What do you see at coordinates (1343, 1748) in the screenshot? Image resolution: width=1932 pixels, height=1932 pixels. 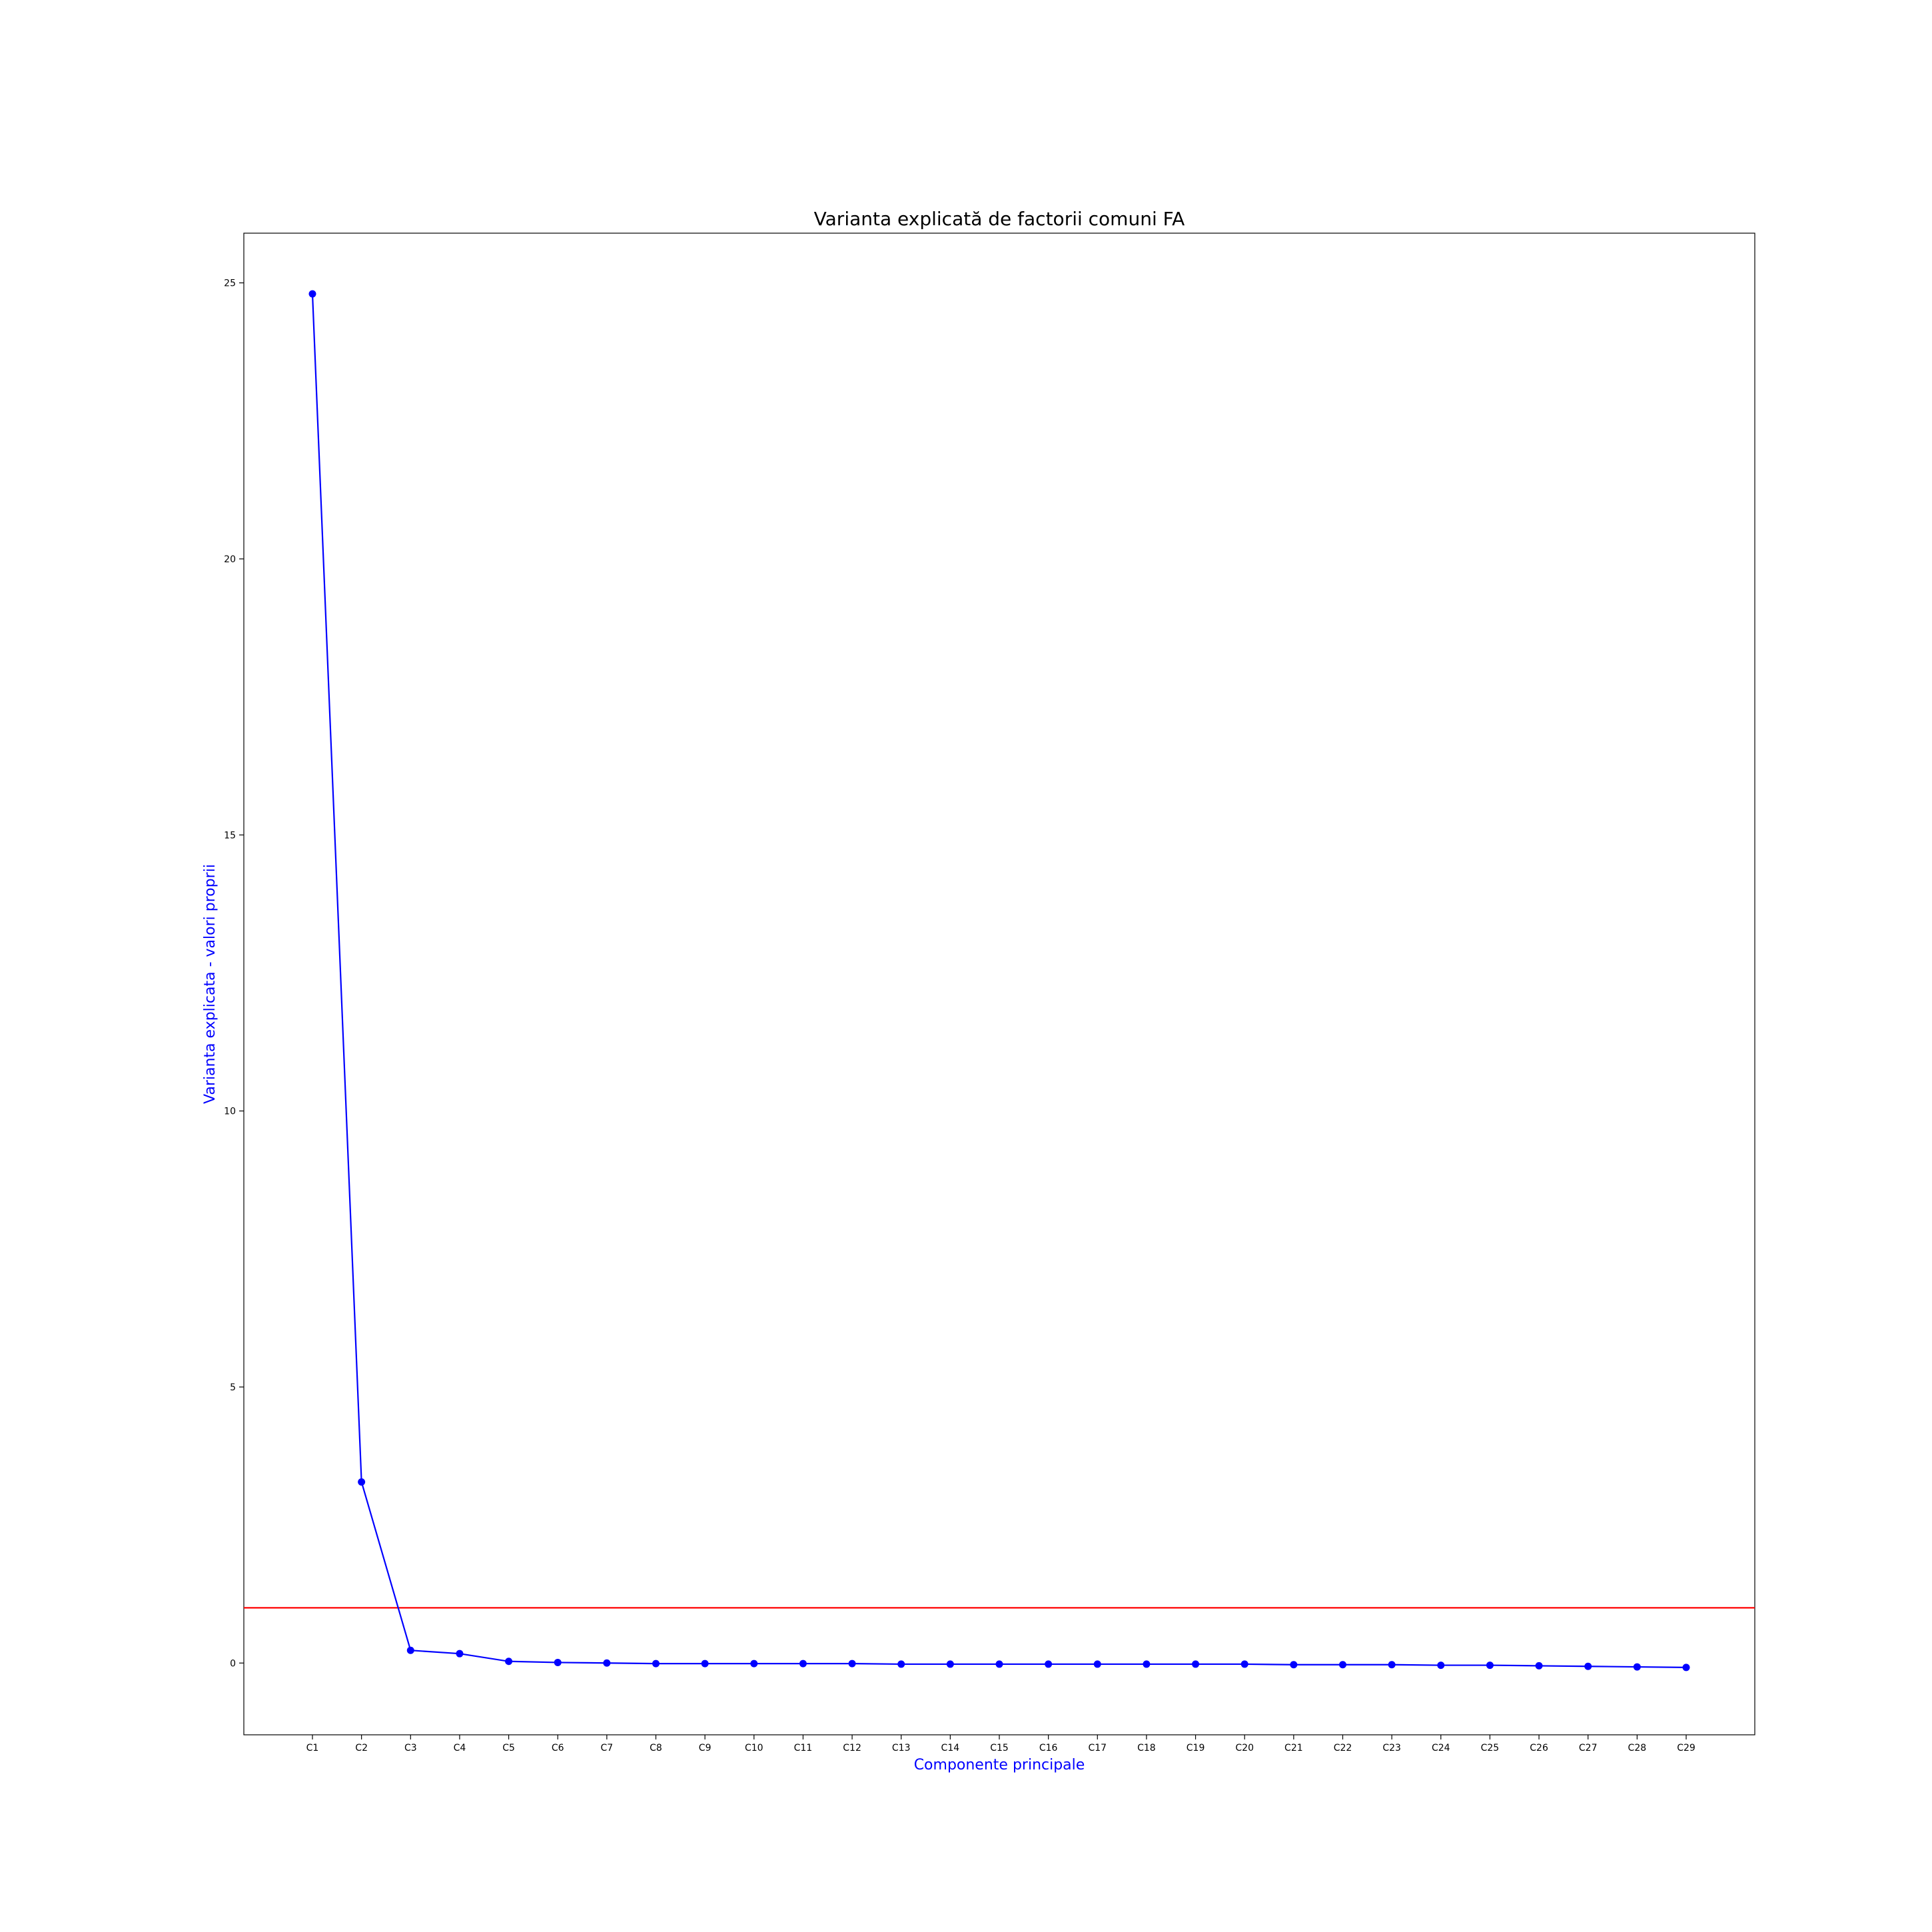 I see `x-tick-label: C22` at bounding box center [1343, 1748].